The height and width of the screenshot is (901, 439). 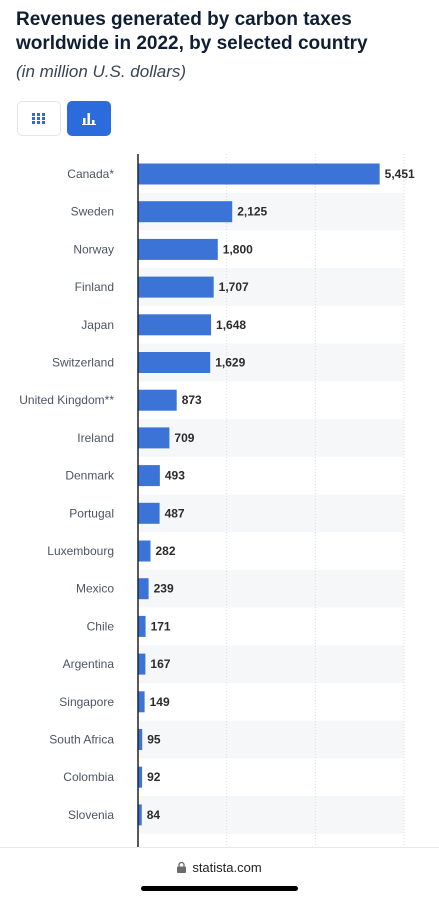 What do you see at coordinates (161, 626) in the screenshot?
I see `value-label: 171` at bounding box center [161, 626].